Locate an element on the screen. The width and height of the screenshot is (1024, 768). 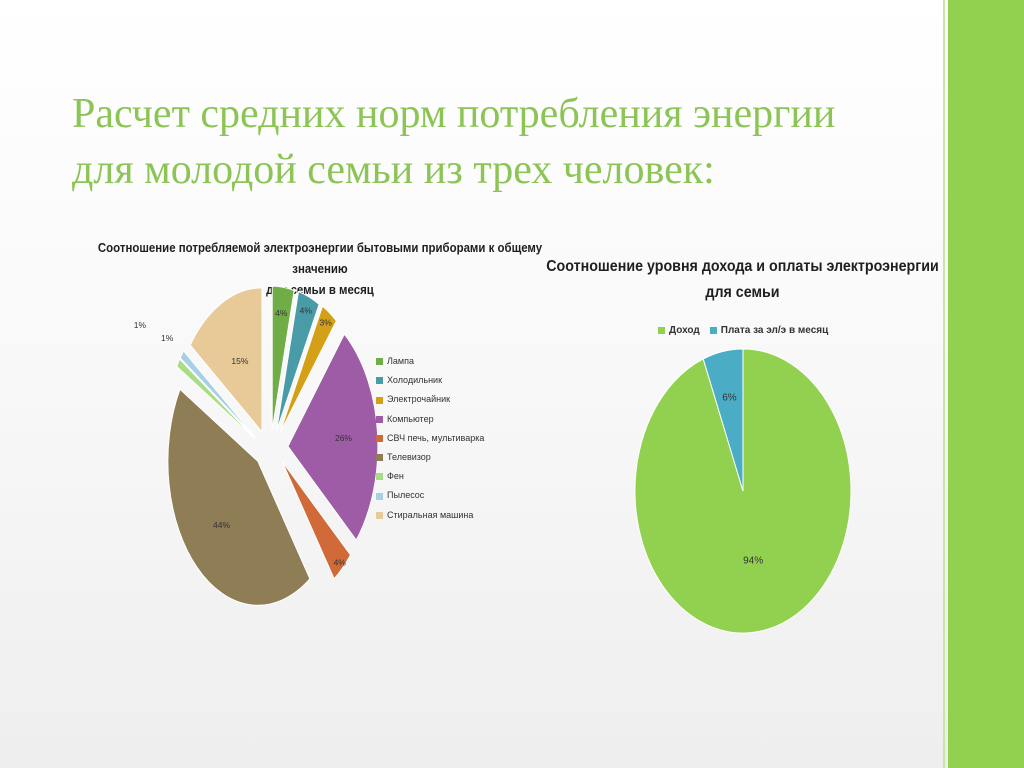
pie2-data-label-1: 94% is located at coordinates (753, 561).